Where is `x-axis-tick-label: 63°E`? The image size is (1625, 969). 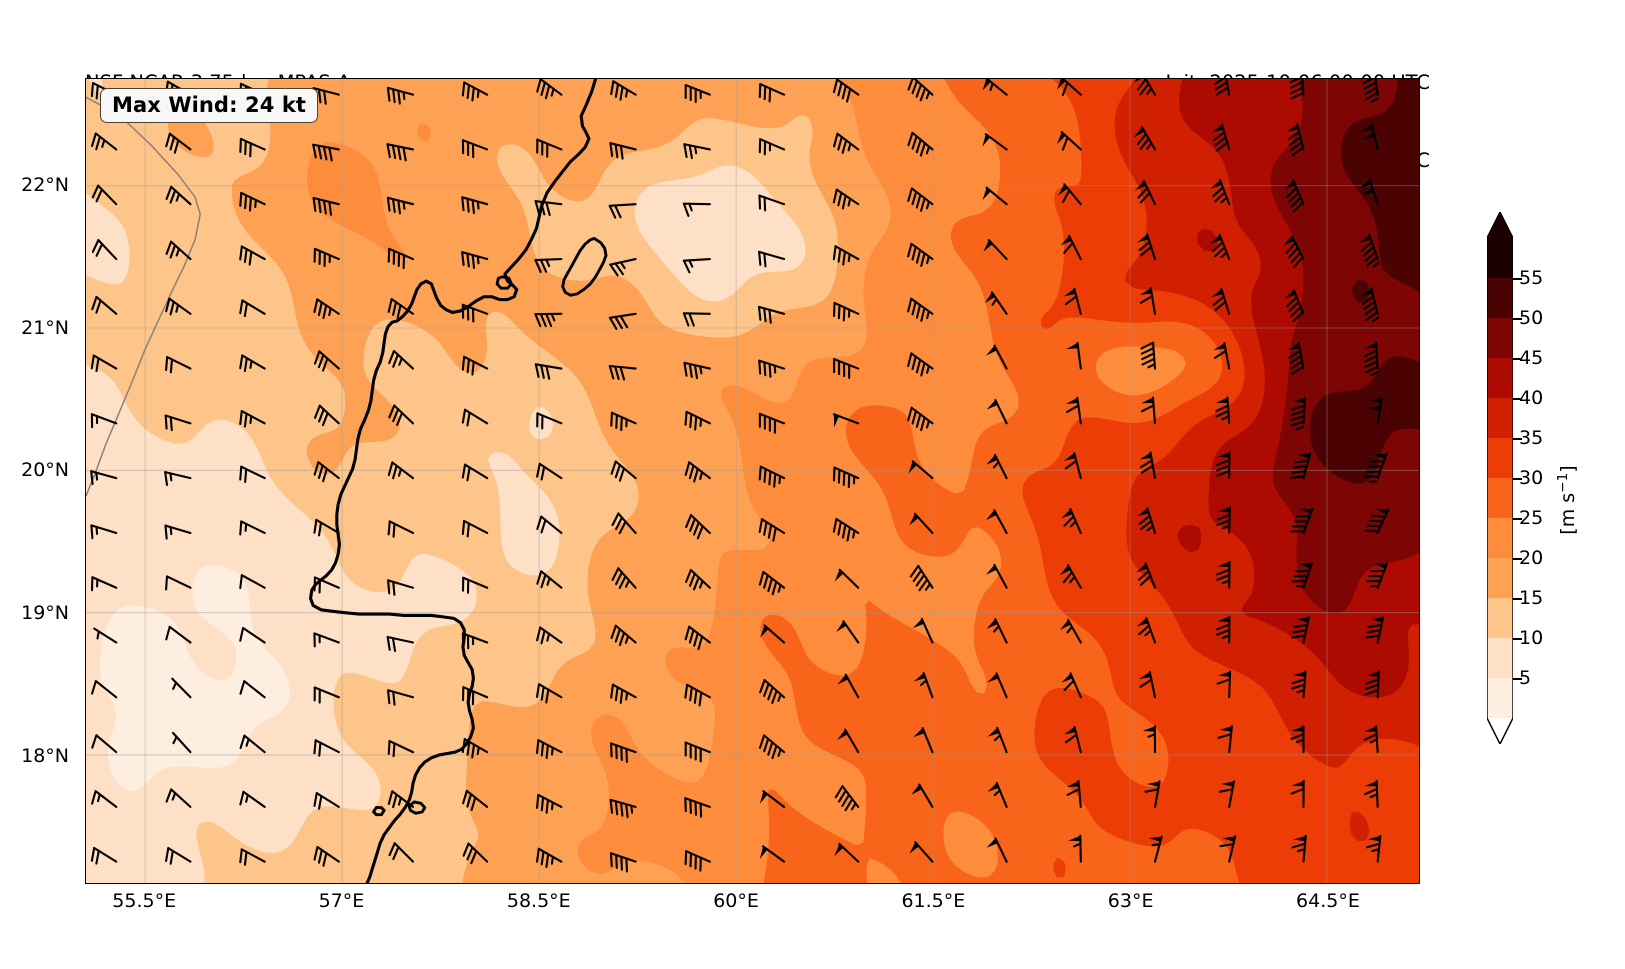
x-axis-tick-label: 63°E is located at coordinates (1130, 901).